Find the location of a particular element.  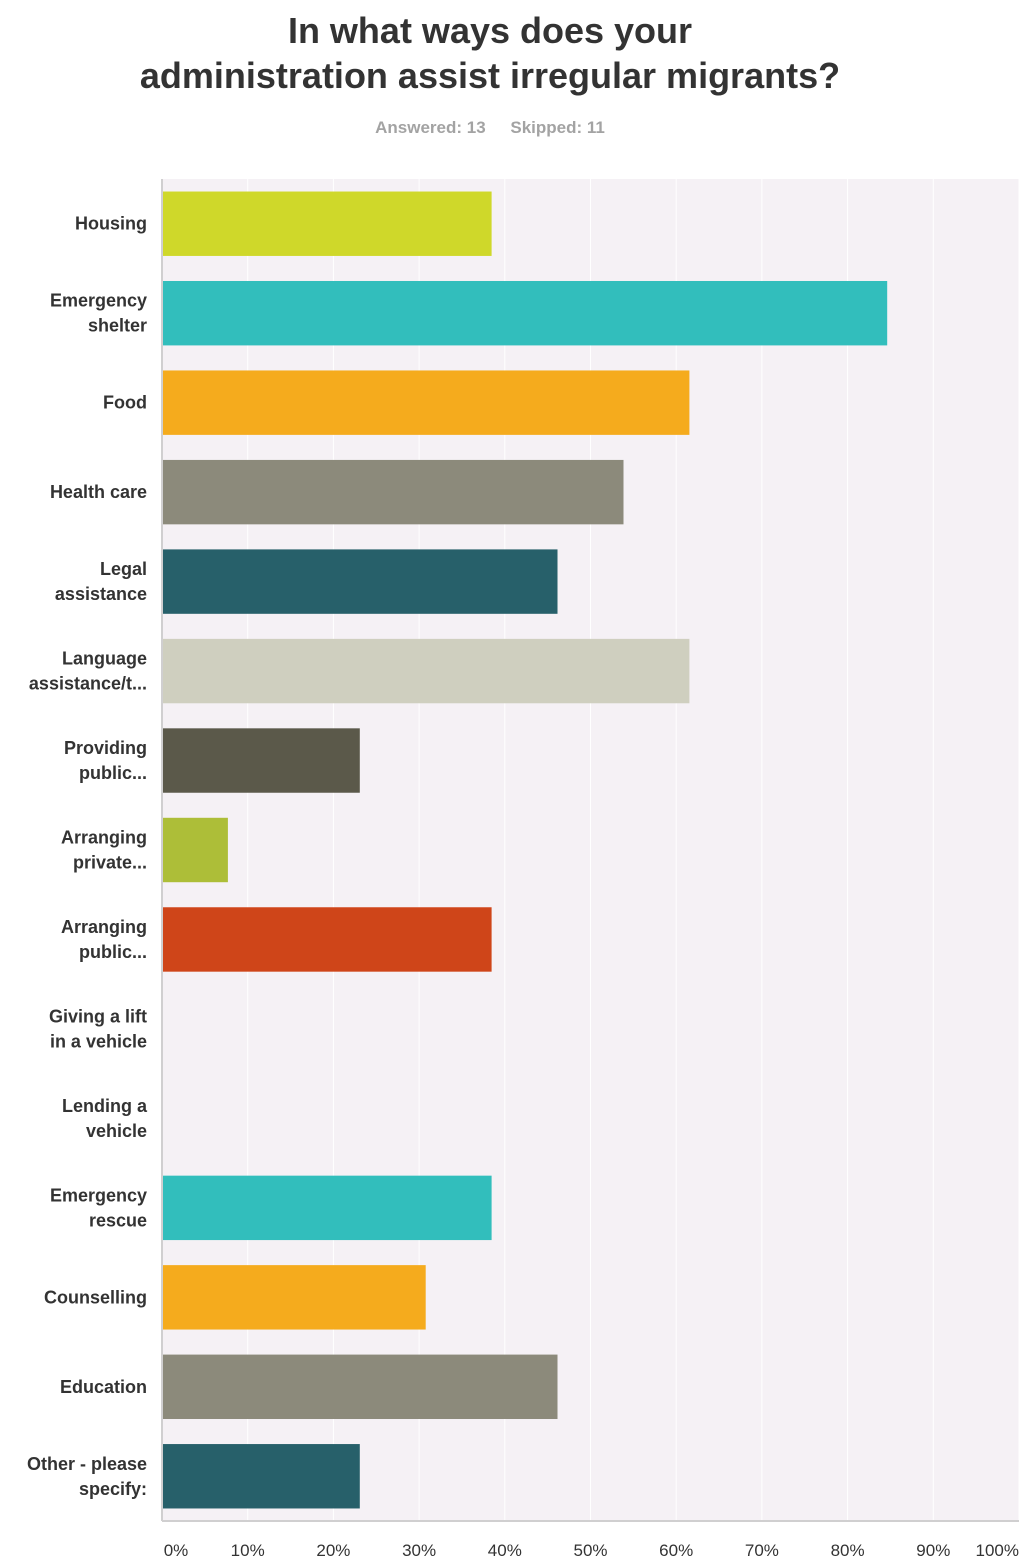

x-tick-label: 50% is located at coordinates (590, 1550).